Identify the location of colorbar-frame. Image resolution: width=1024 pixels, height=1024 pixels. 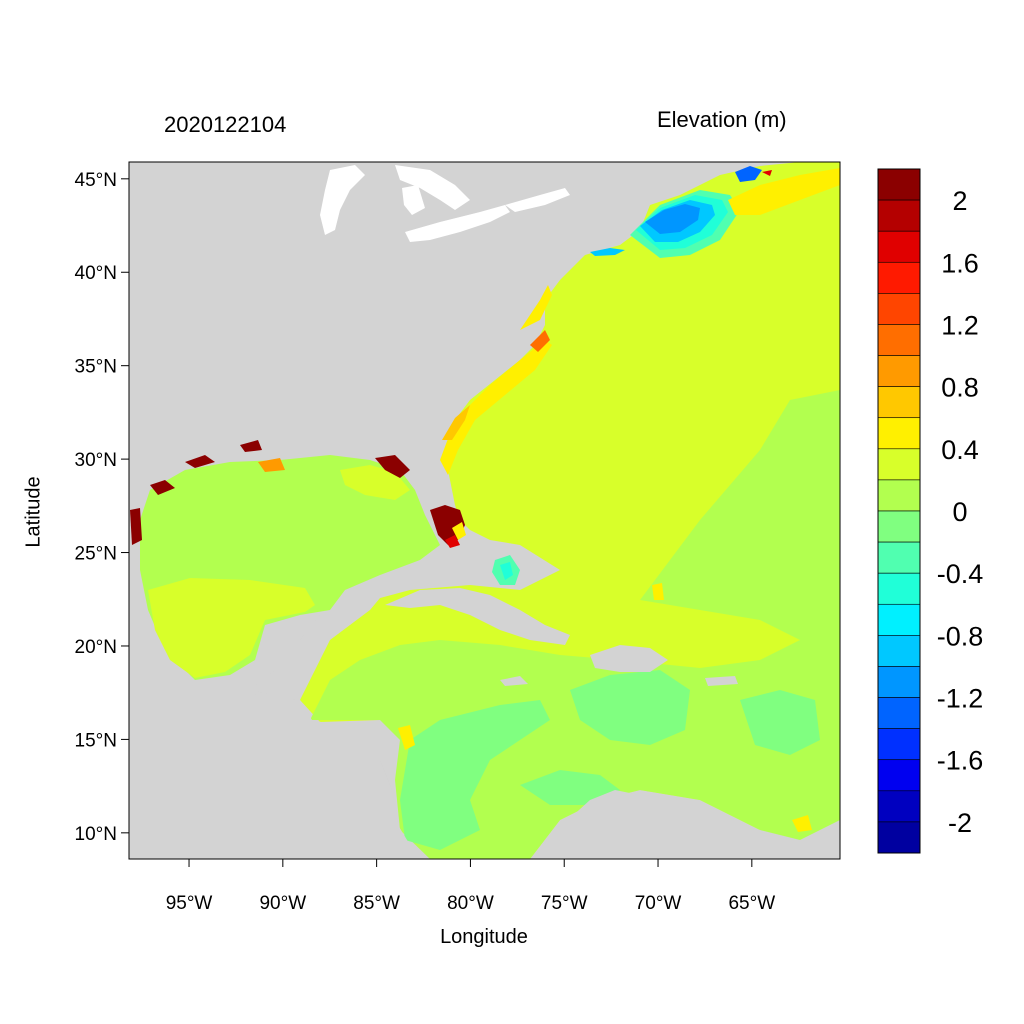
(899, 511).